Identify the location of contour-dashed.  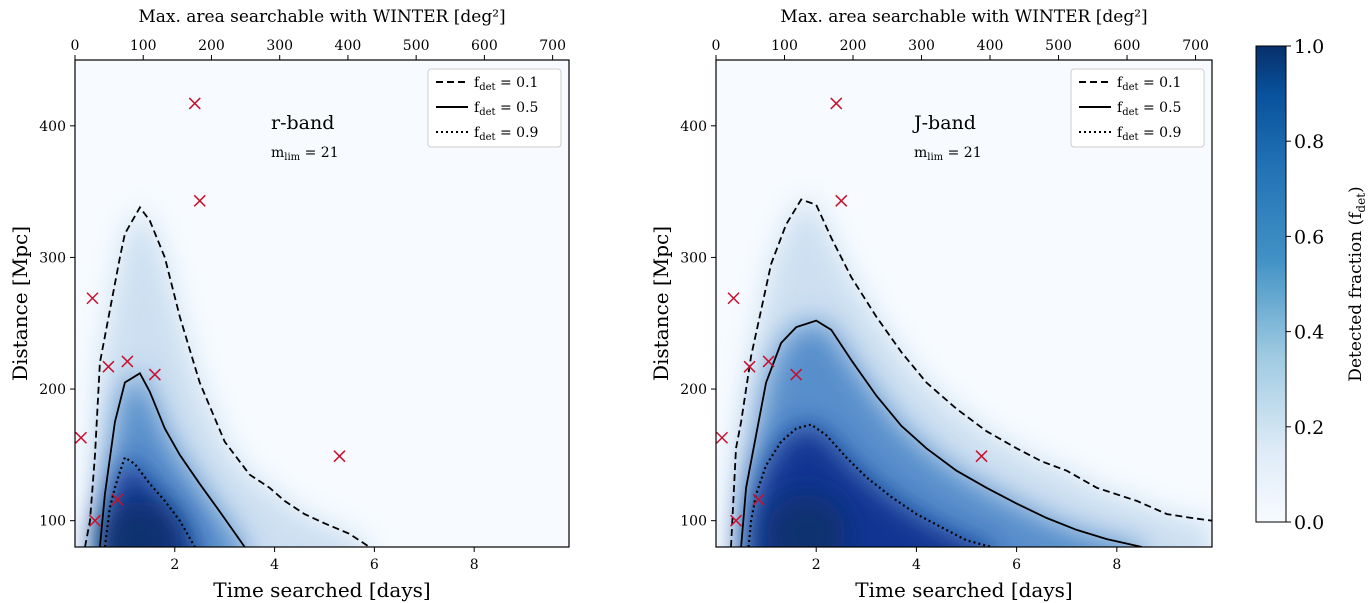
(227, 376).